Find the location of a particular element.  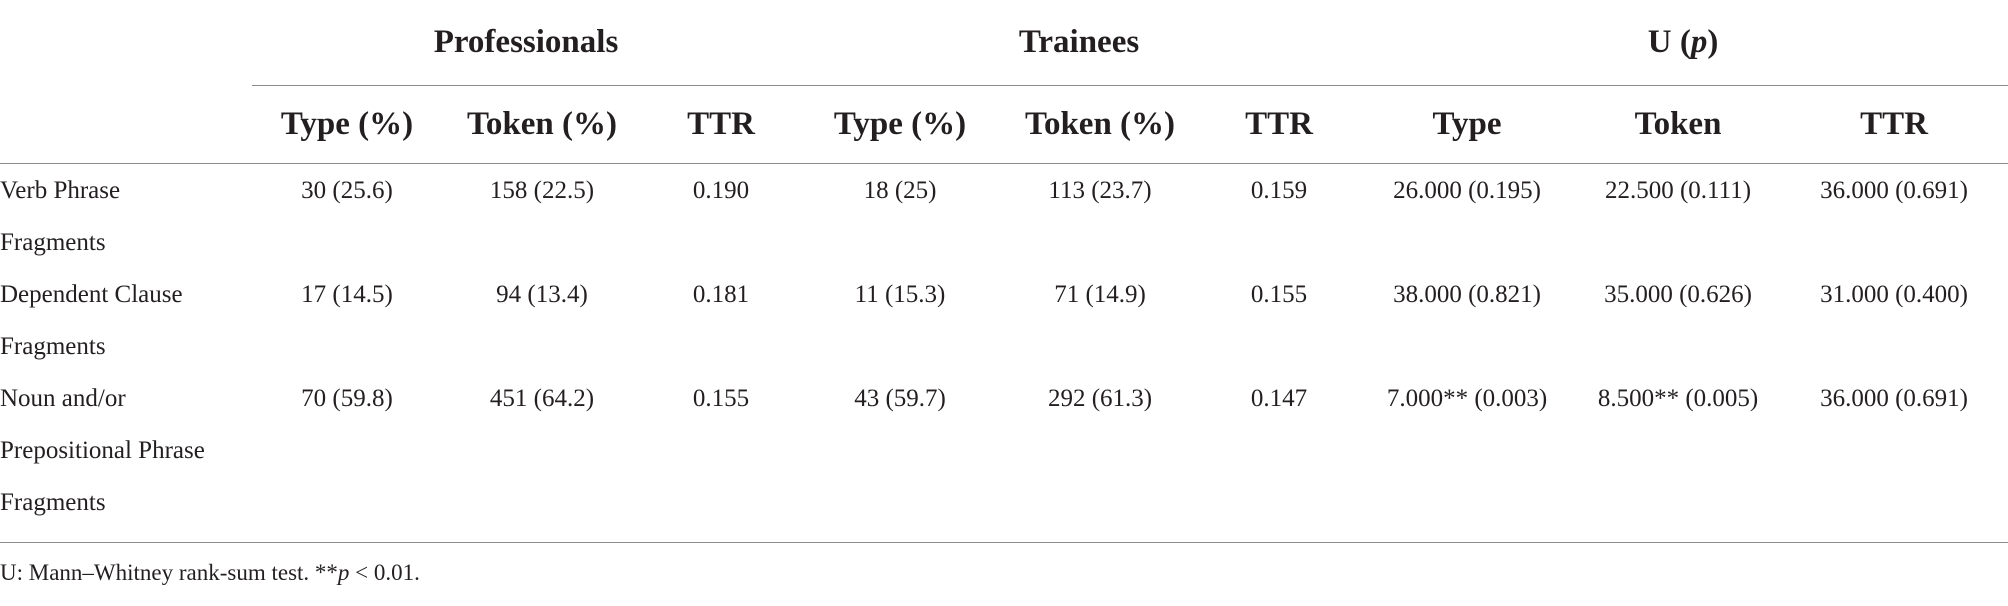

col-header-tr-ttr: TTR is located at coordinates (1279, 124).